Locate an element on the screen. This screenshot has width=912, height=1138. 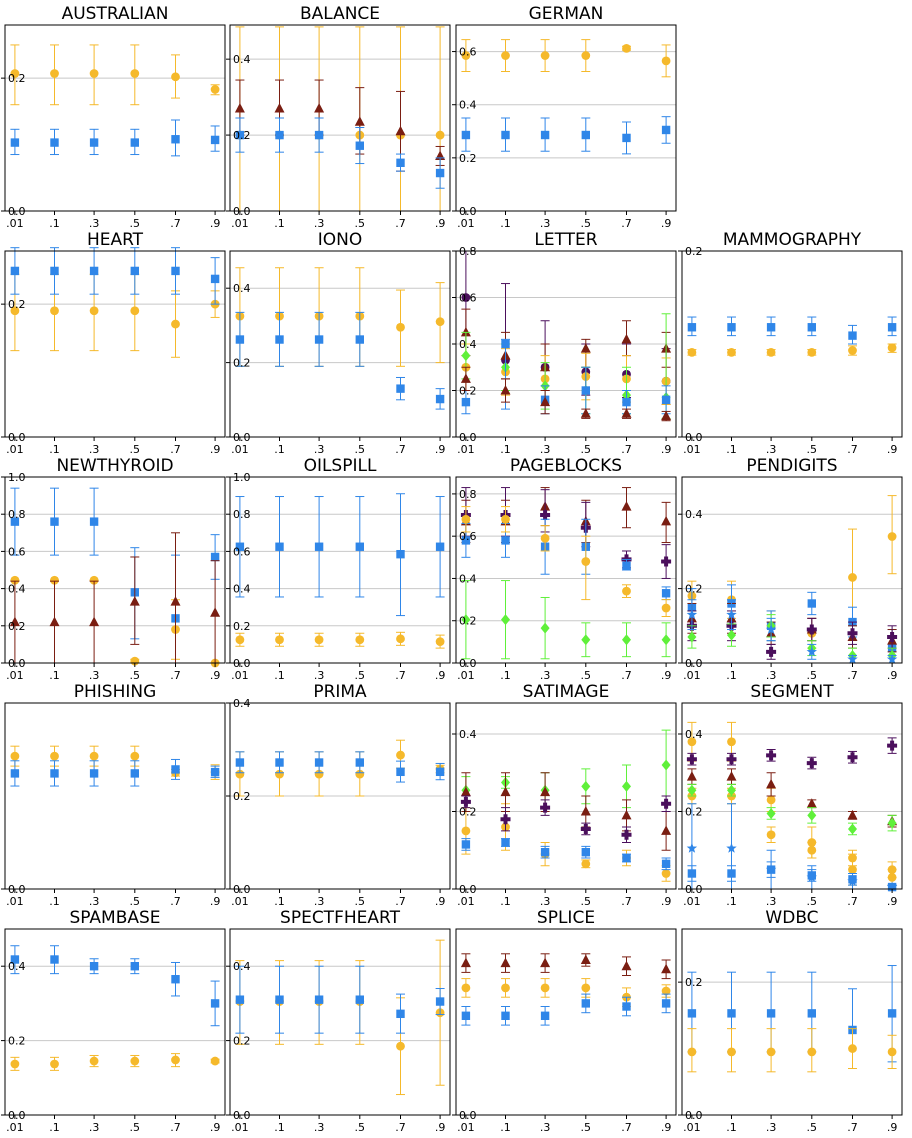
subplot-title: MAMMOGRAPHY is located at coordinates (792, 240).